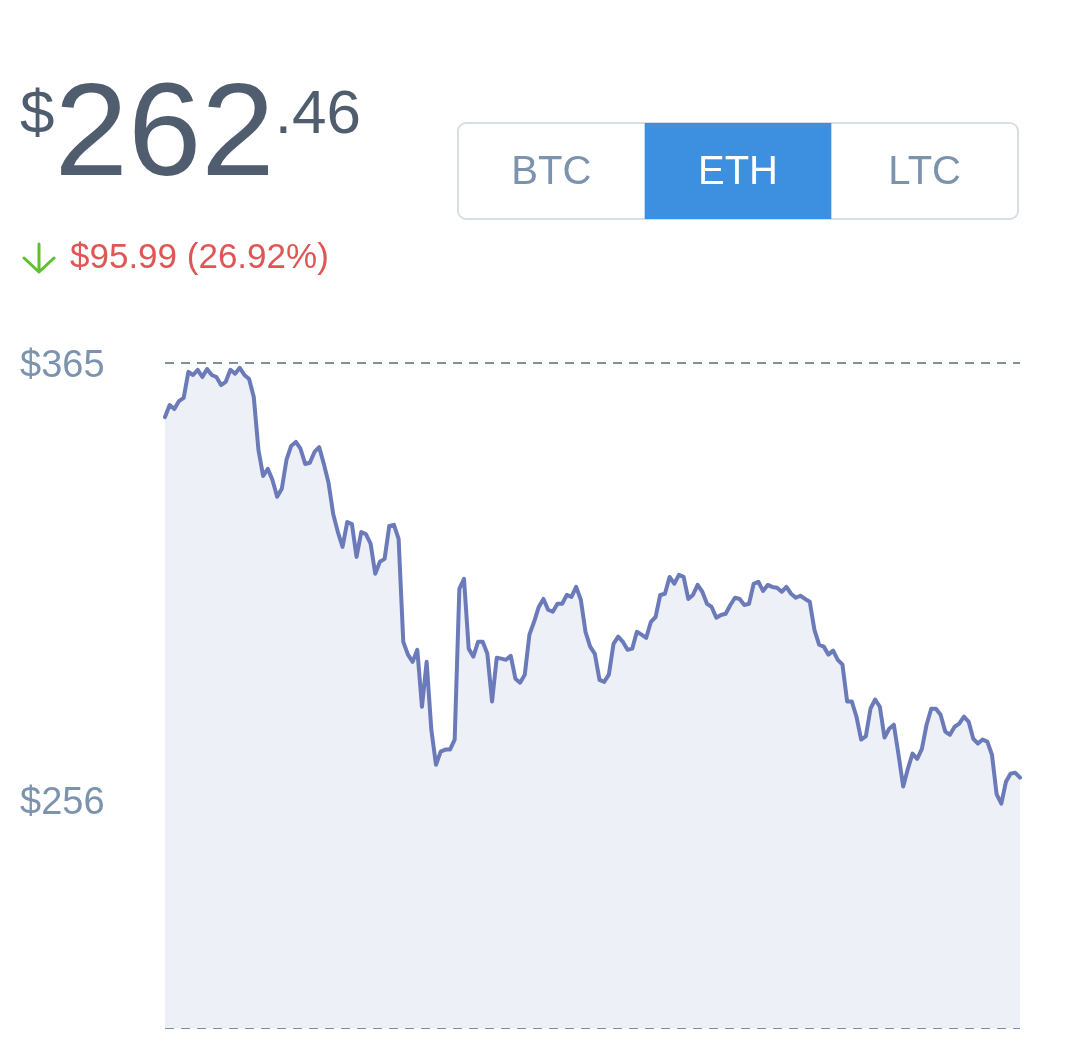 The image size is (1080, 1062). What do you see at coordinates (551, 170) in the screenshot?
I see `text: BTC` at bounding box center [551, 170].